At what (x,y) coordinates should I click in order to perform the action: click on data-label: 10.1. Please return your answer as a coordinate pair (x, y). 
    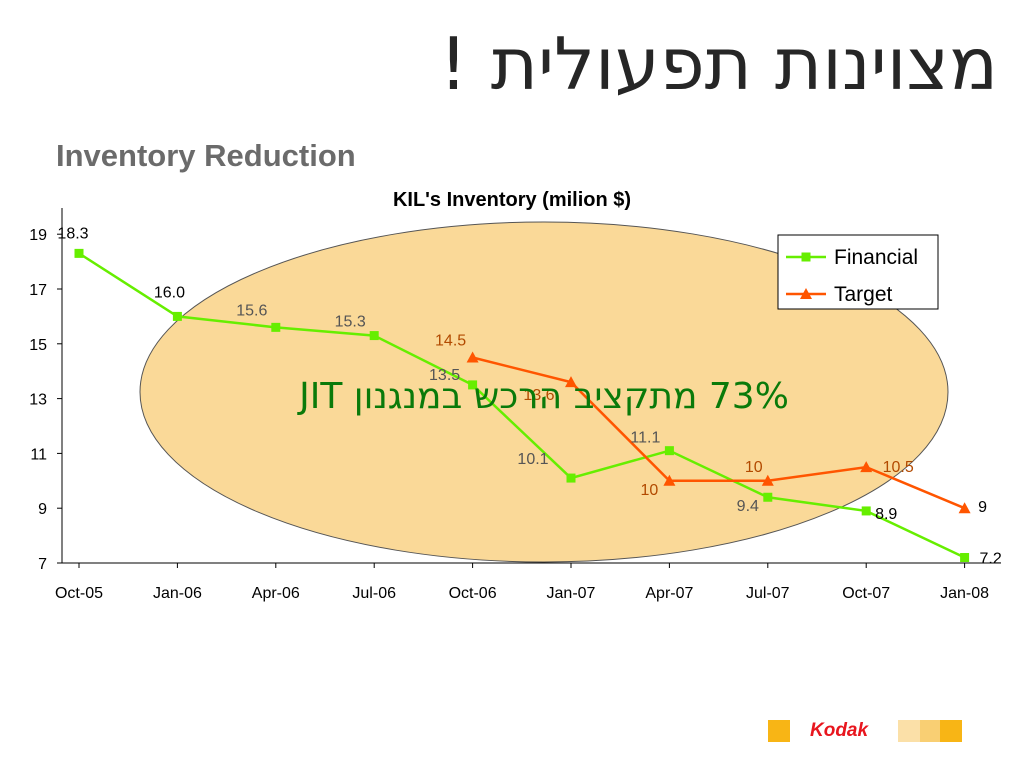
    Looking at the image, I should click on (532, 459).